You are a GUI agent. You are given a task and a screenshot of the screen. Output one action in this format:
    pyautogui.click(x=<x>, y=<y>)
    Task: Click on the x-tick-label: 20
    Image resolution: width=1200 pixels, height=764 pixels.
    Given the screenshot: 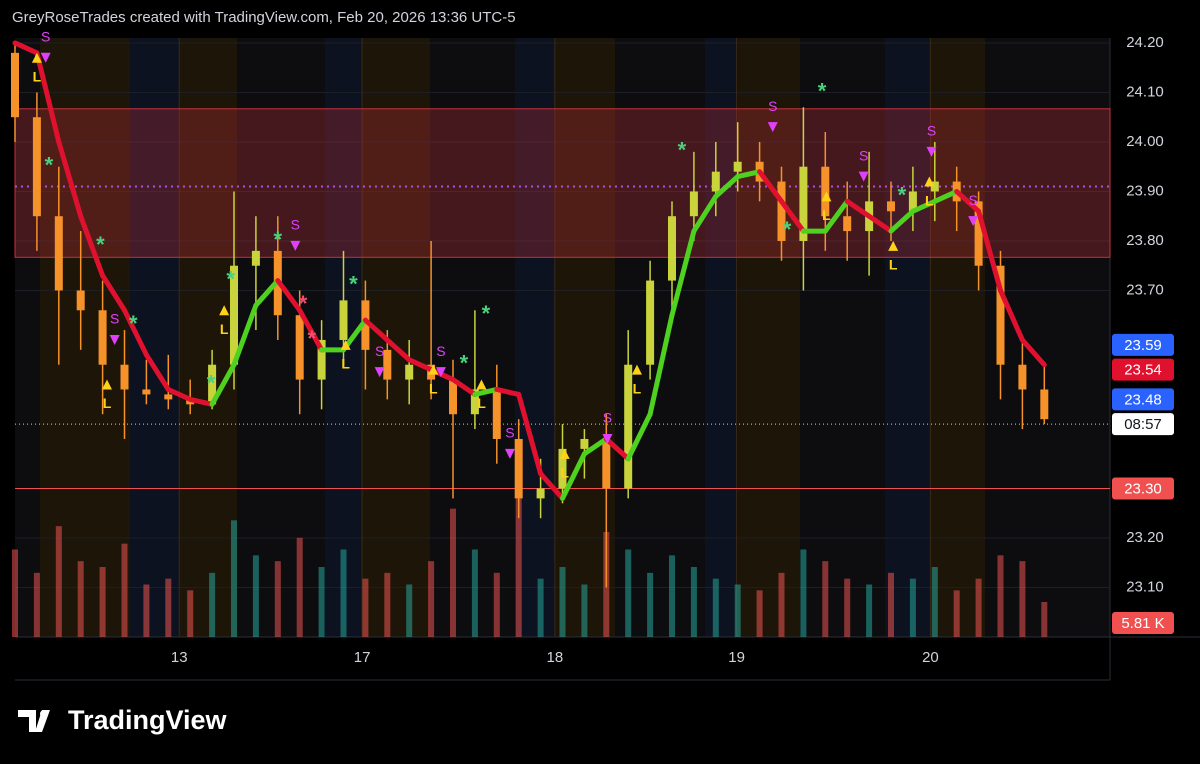 What is the action you would take?
    pyautogui.click(x=930, y=657)
    